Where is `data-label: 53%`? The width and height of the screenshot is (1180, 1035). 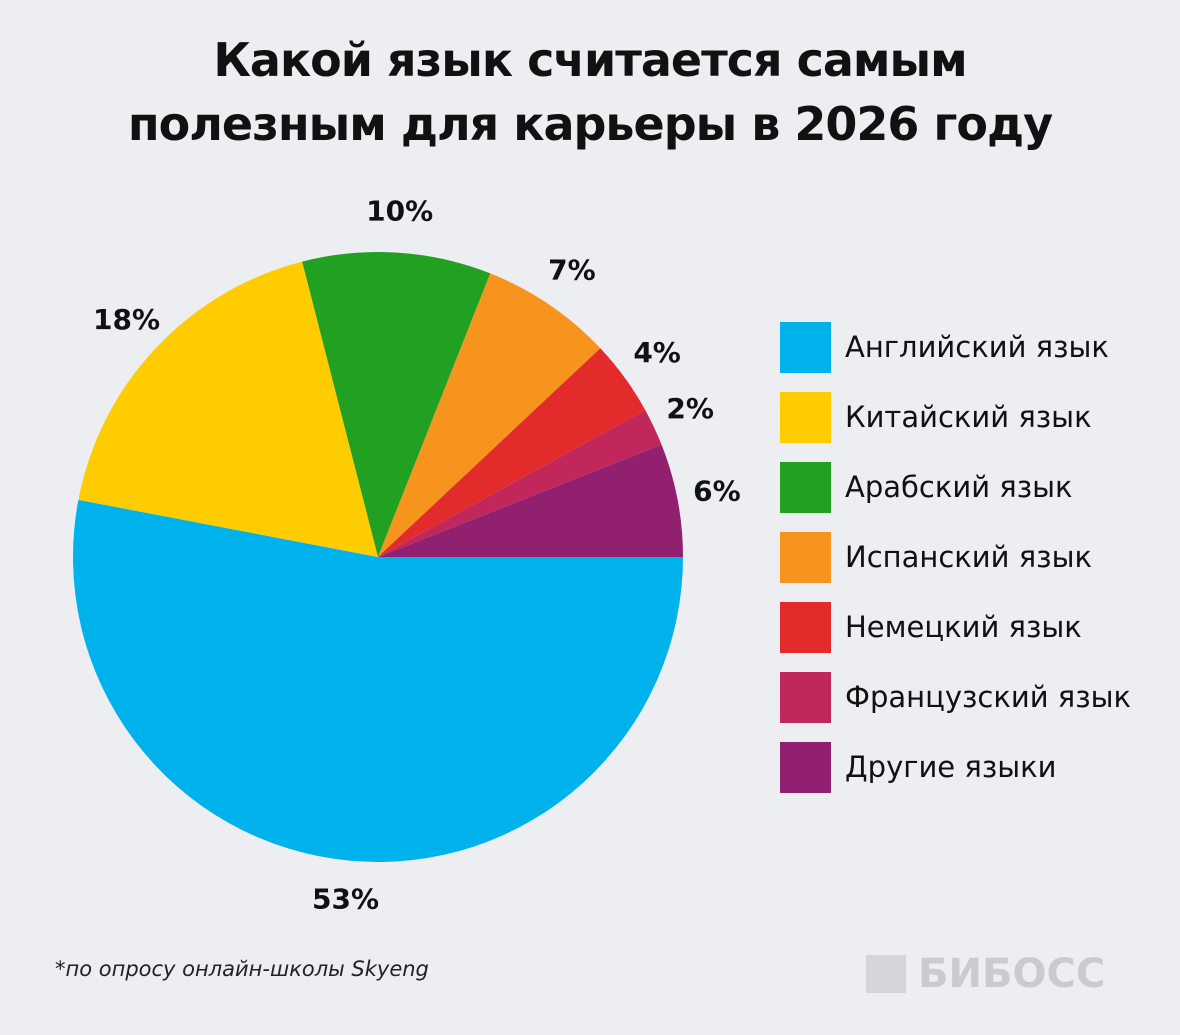
data-label: 53% is located at coordinates (345, 898).